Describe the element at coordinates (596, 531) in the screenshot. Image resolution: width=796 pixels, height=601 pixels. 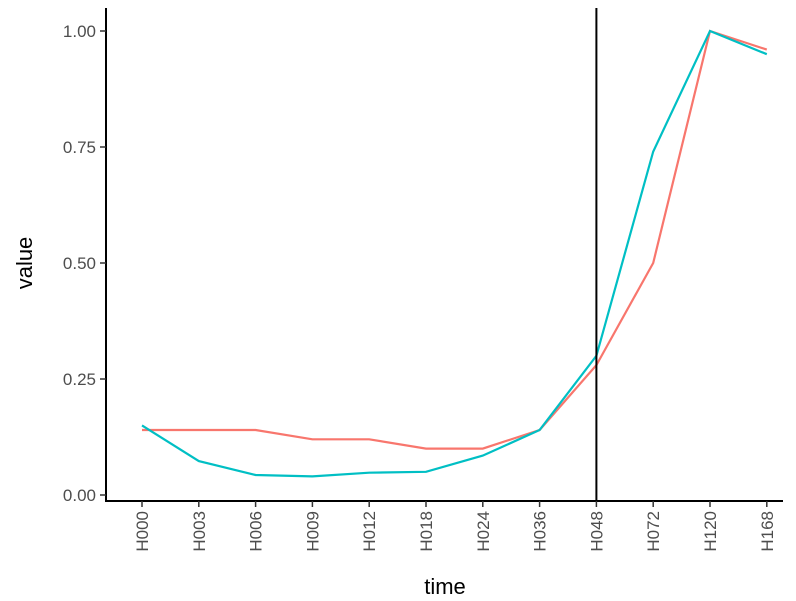
I see `x-tick-label: H048` at that location.